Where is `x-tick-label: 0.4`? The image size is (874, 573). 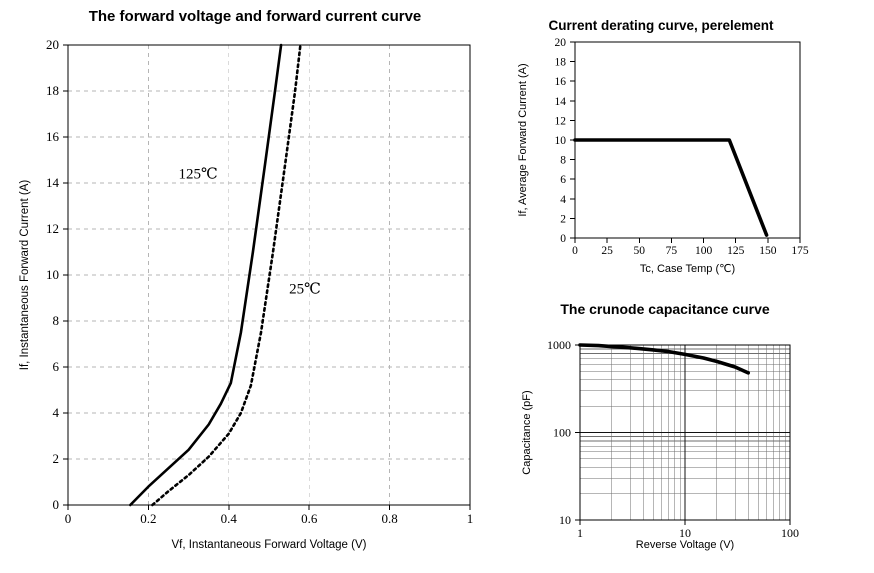 x-tick-label: 0.4 is located at coordinates (229, 518).